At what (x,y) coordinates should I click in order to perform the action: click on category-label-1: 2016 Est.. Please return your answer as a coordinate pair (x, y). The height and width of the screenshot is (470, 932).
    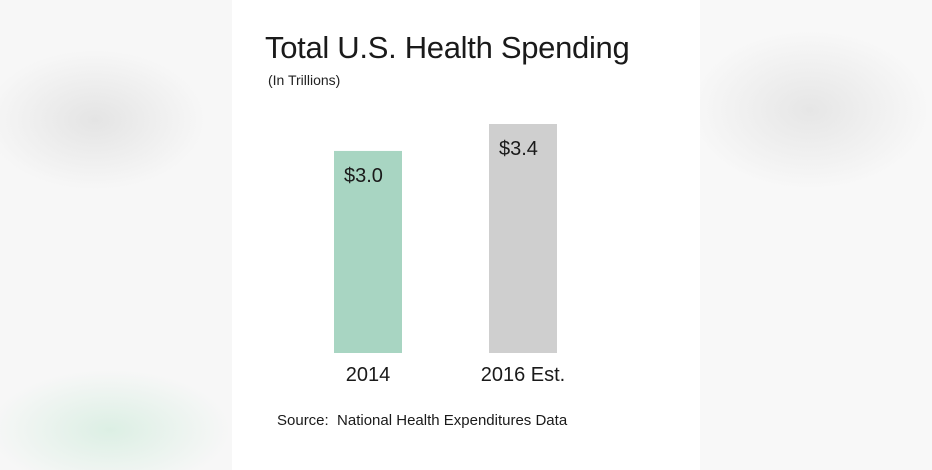
    Looking at the image, I should click on (523, 375).